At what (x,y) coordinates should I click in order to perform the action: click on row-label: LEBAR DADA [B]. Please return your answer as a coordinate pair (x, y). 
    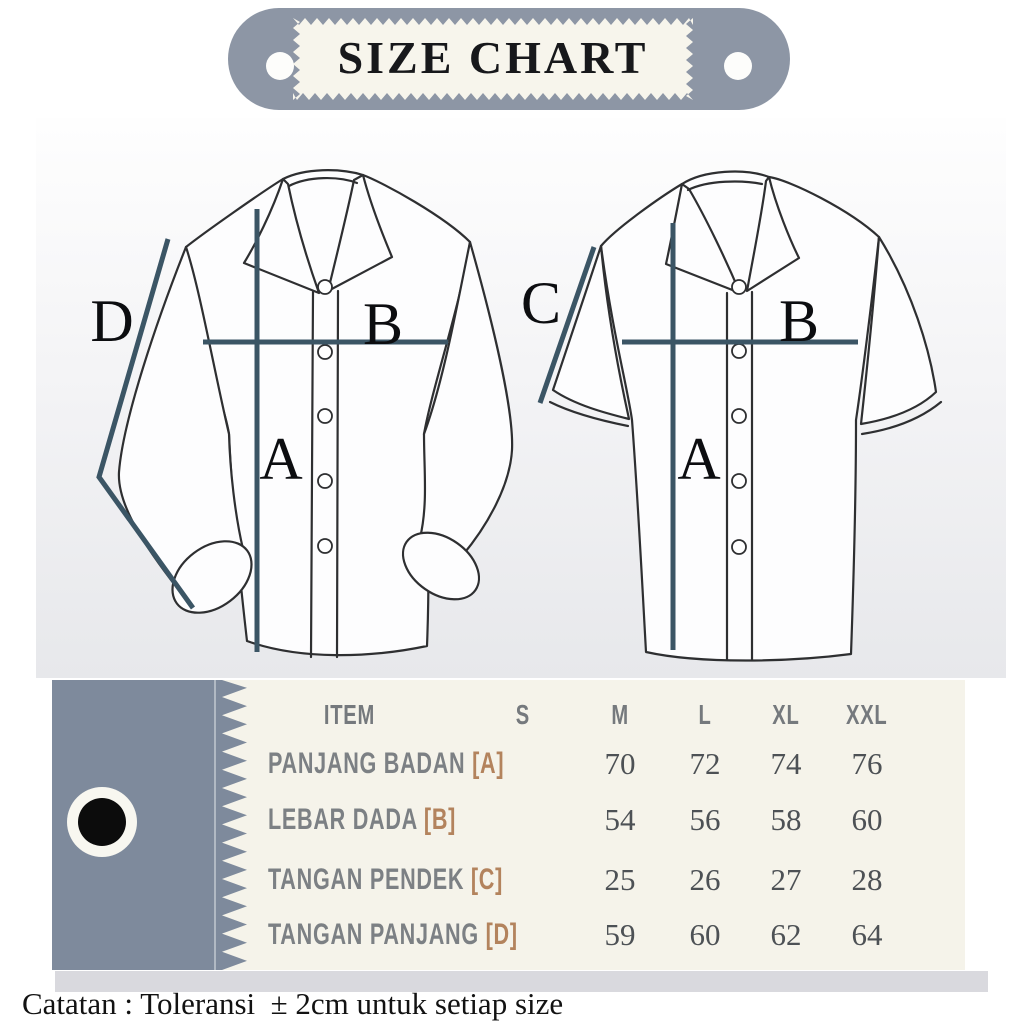
    Looking at the image, I should click on (362, 819).